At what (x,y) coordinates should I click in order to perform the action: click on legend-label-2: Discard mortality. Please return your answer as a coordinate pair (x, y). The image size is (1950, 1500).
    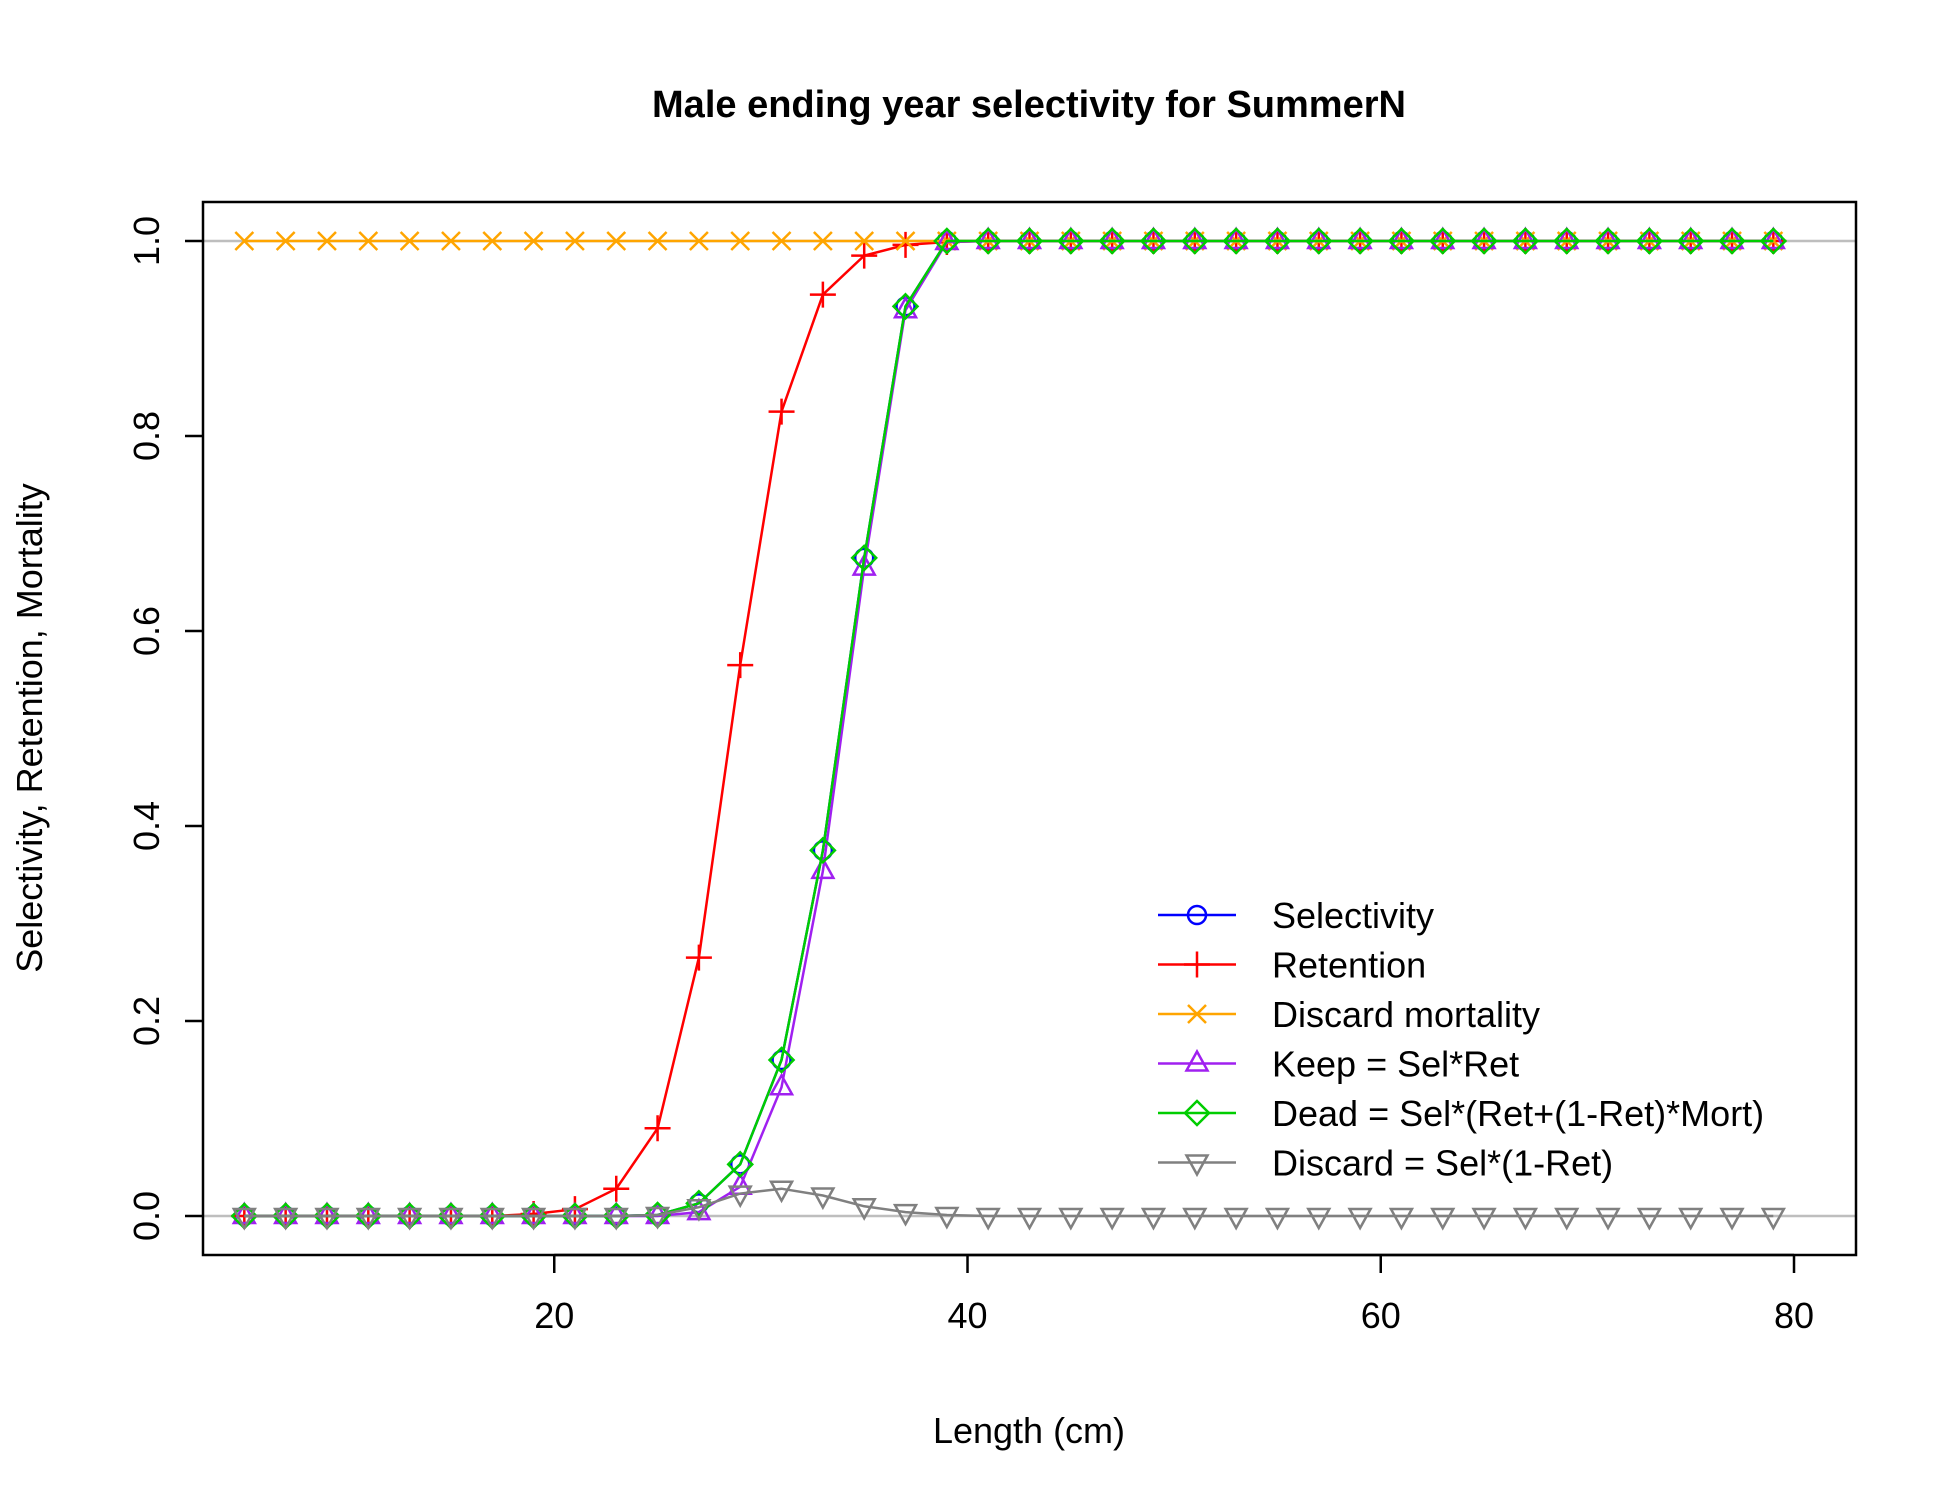
    Looking at the image, I should click on (1406, 1014).